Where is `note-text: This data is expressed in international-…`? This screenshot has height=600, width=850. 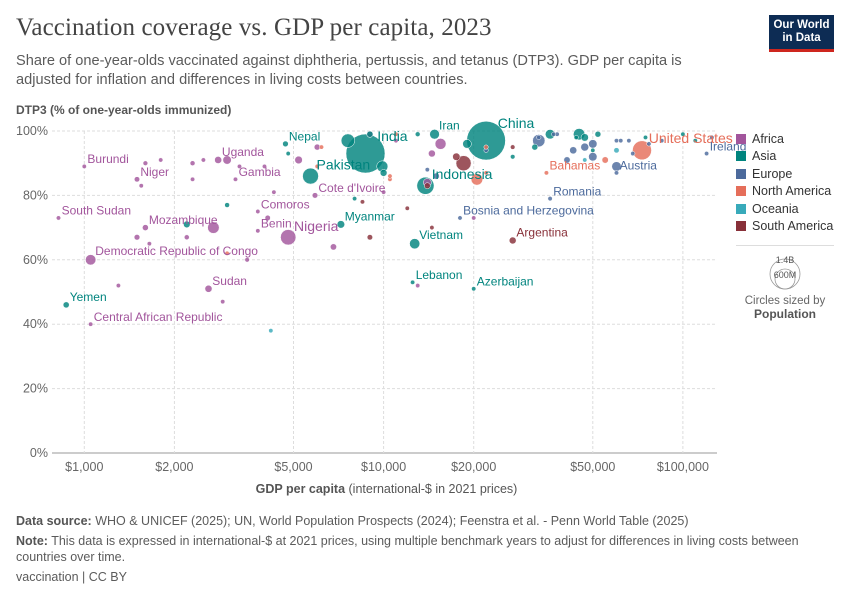
note-text: This data is expressed in international-… is located at coordinates (407, 549).